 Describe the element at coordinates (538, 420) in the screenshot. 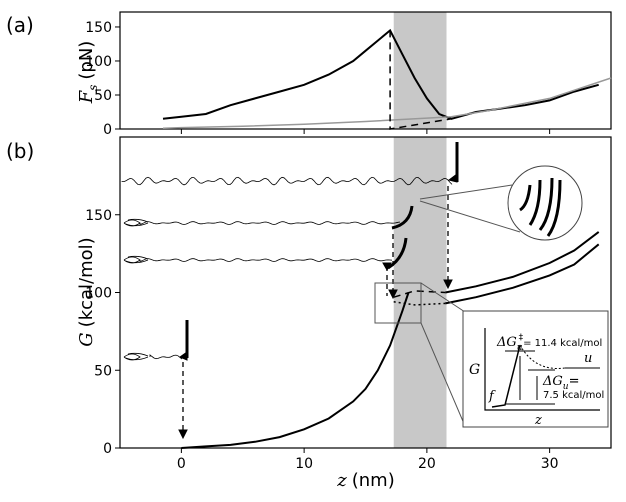

I see `inset-z: z` at that location.